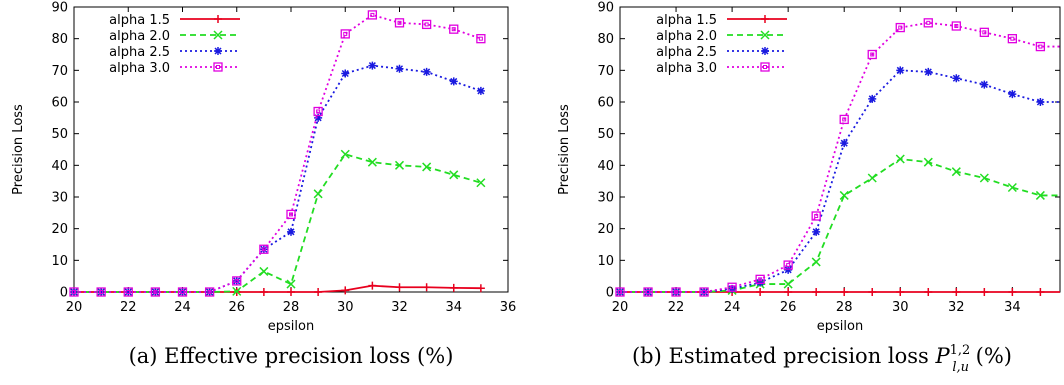  I want to click on legend-label: alpha 1.5, so click(686, 20).